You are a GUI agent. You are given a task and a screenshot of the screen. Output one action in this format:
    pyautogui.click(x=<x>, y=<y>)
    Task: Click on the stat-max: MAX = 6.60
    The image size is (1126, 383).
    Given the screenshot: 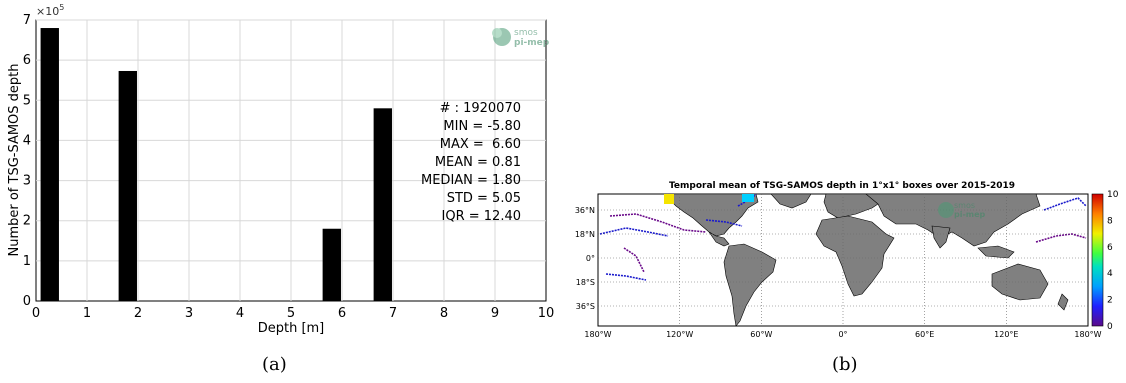 What is the action you would take?
    pyautogui.click(x=480, y=144)
    